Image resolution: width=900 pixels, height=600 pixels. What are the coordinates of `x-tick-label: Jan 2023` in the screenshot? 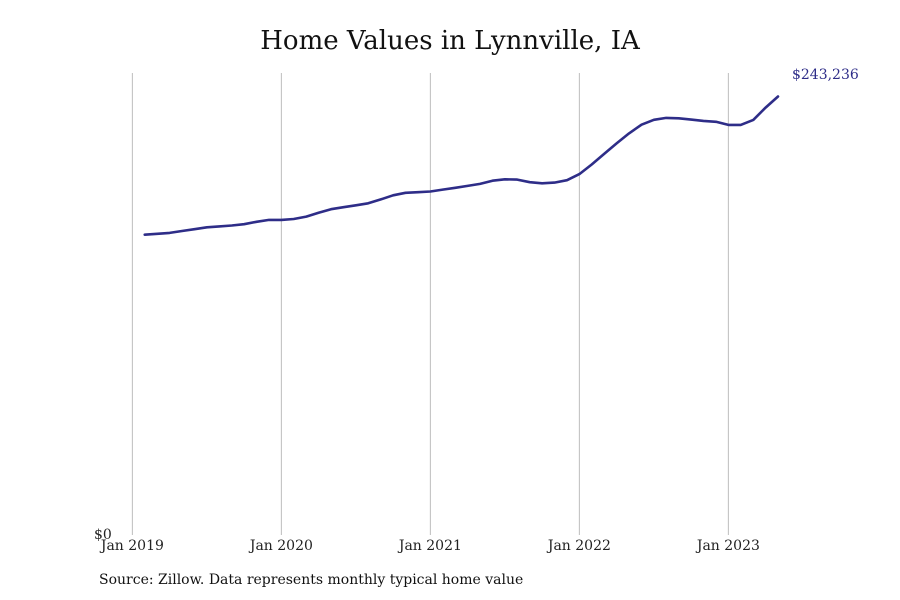 It's located at (727, 546).